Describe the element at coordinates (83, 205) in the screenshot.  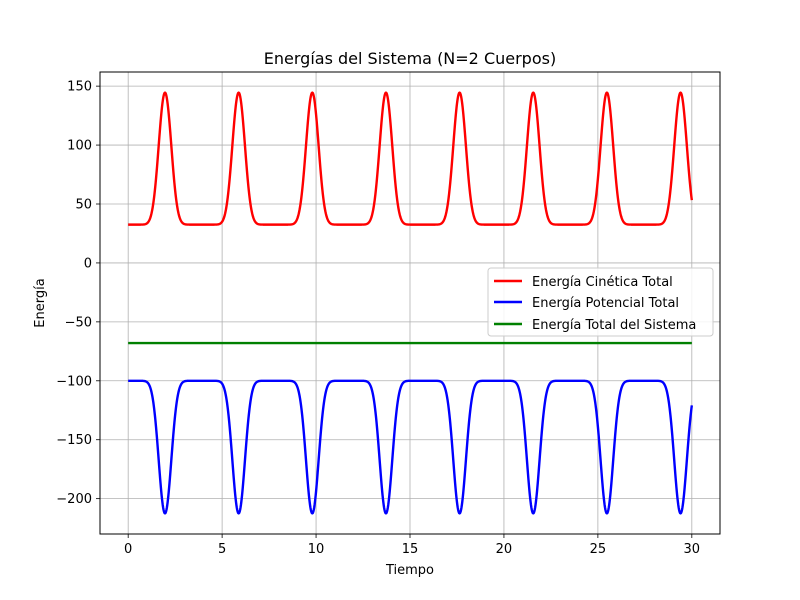
I see `y-tick-label: 50` at that location.